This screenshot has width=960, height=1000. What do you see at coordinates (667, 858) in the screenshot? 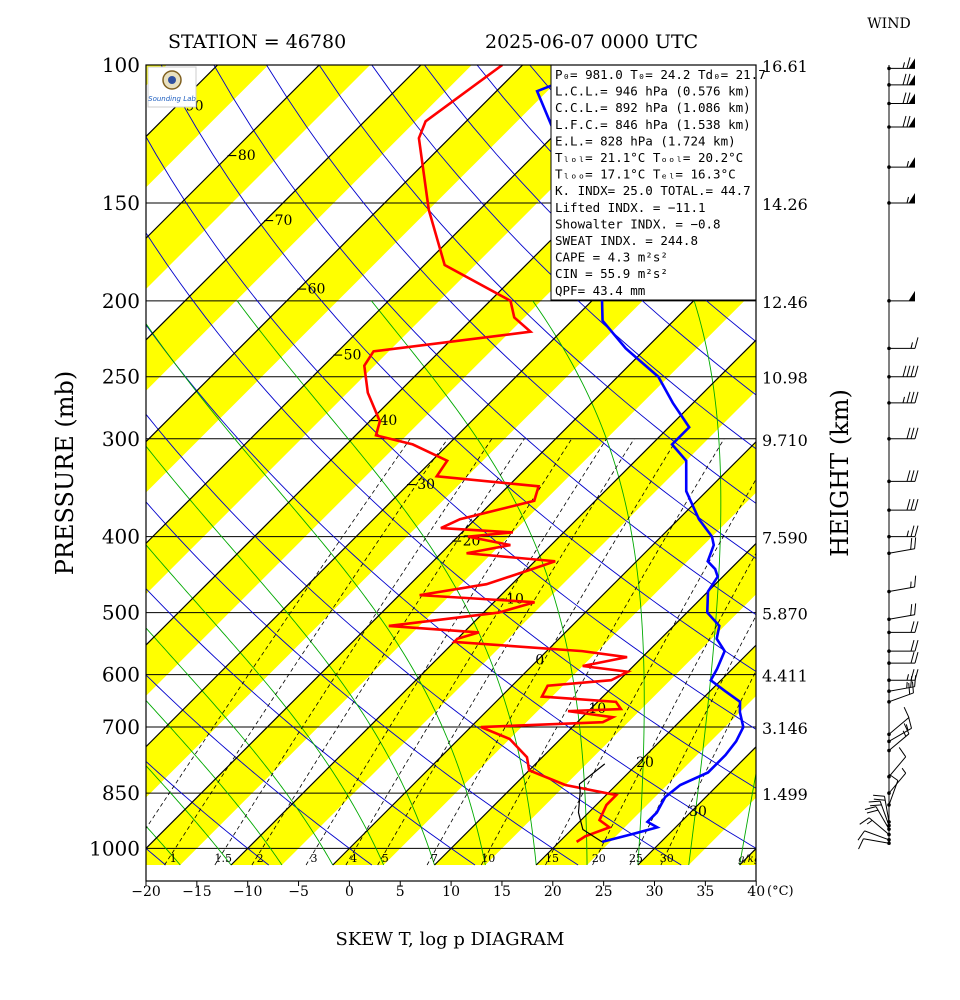
I see `mixing-ratio-label: 30` at bounding box center [667, 858].